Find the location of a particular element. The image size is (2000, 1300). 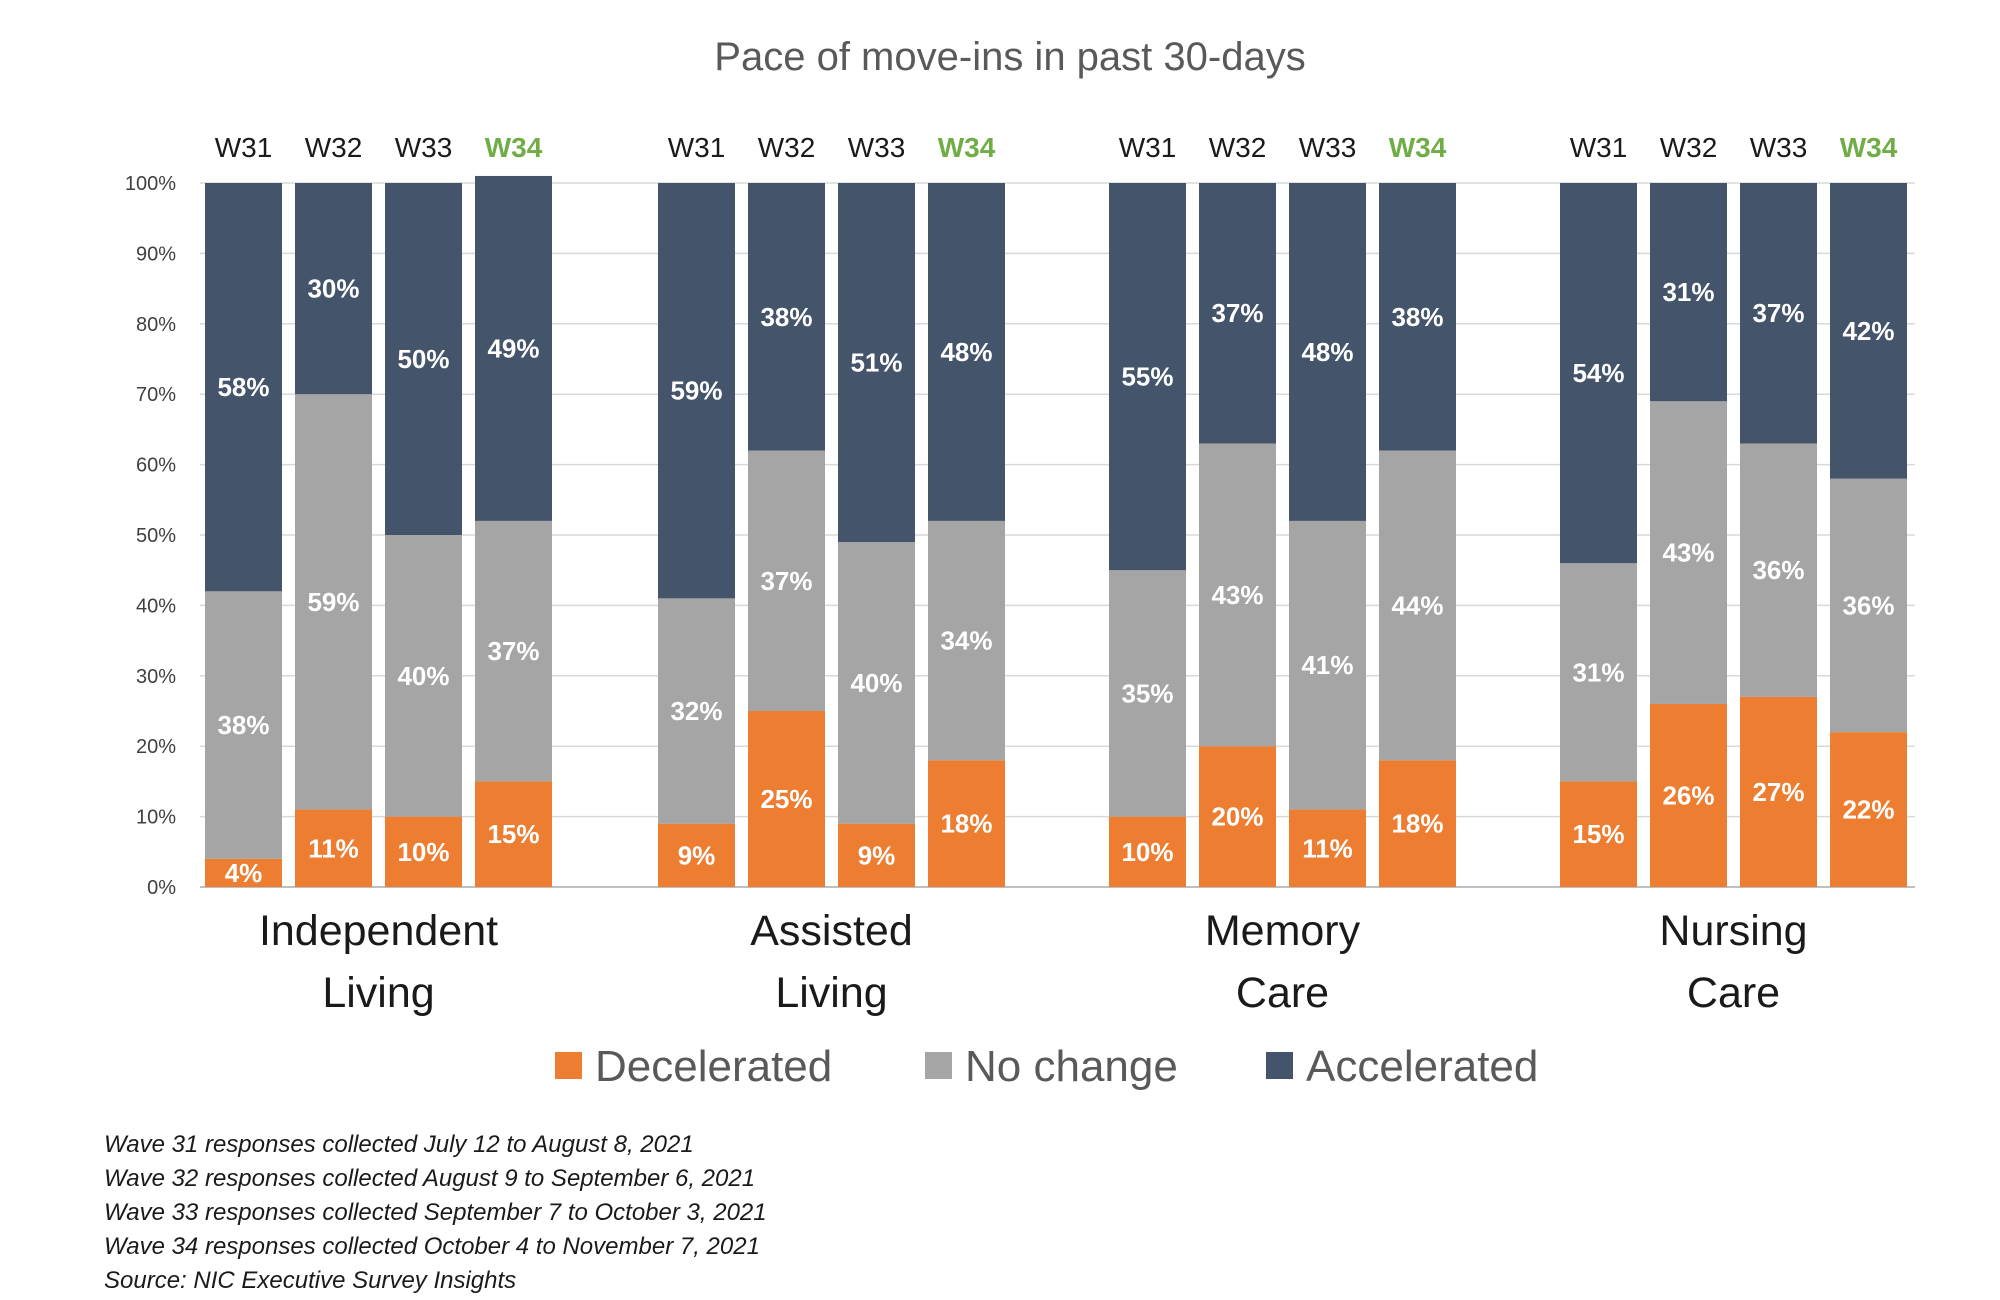

legend-label-decelerated: Decelerated is located at coordinates (713, 1066).